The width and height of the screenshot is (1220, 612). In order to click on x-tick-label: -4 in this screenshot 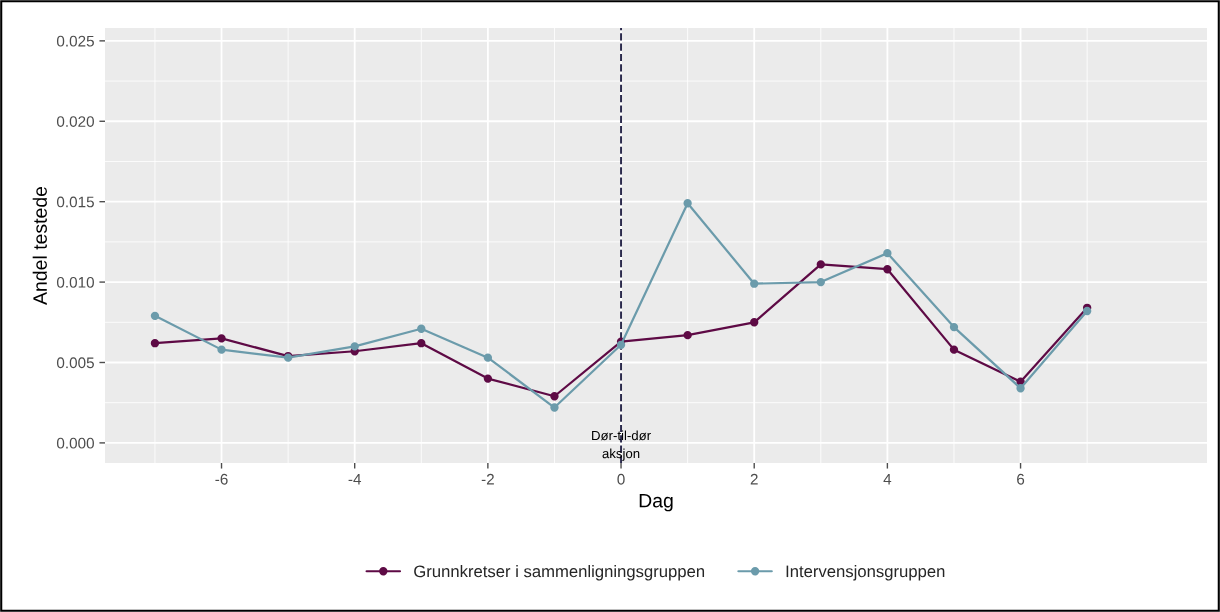, I will do `click(355, 479)`.